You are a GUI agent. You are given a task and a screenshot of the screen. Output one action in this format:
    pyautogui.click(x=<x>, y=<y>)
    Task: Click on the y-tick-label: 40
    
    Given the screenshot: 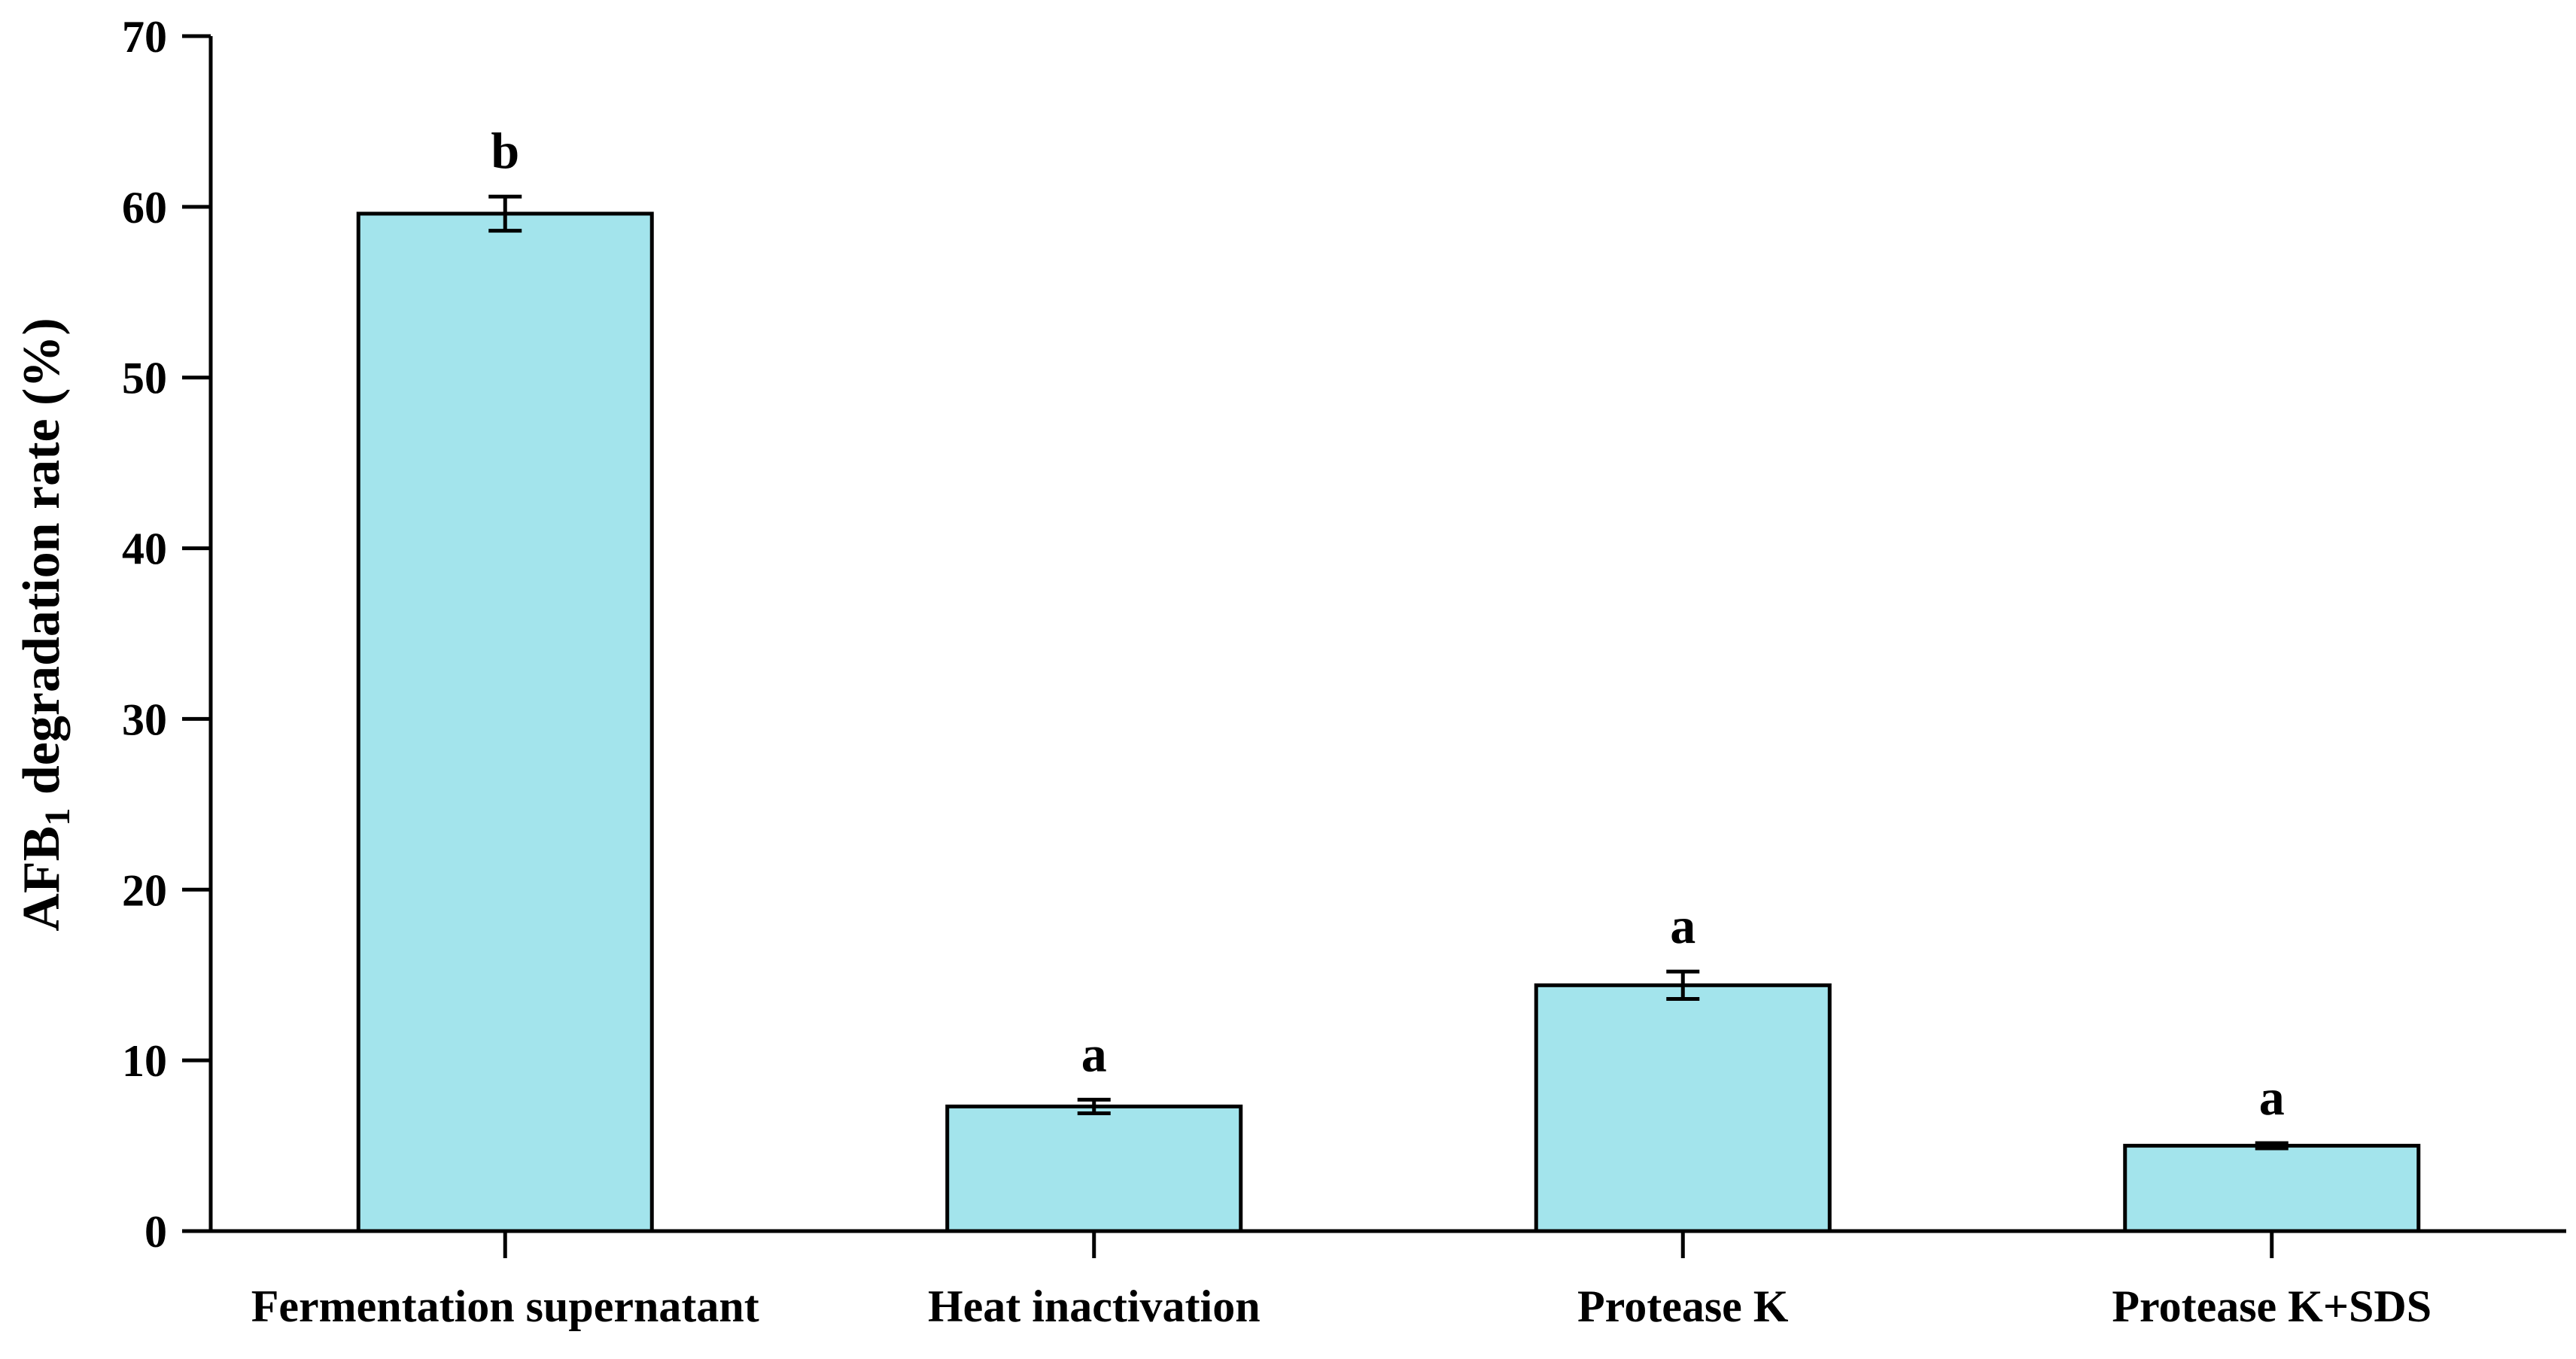 What is the action you would take?
    pyautogui.click(x=144, y=549)
    